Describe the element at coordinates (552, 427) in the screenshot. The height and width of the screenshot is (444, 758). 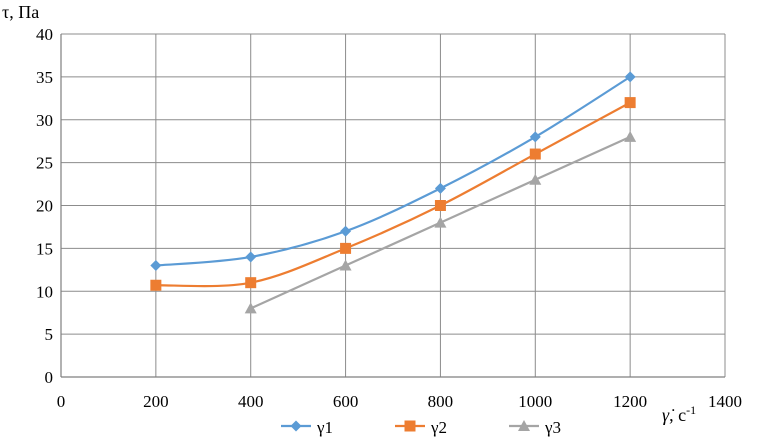
I see `legend-label: γ3` at that location.